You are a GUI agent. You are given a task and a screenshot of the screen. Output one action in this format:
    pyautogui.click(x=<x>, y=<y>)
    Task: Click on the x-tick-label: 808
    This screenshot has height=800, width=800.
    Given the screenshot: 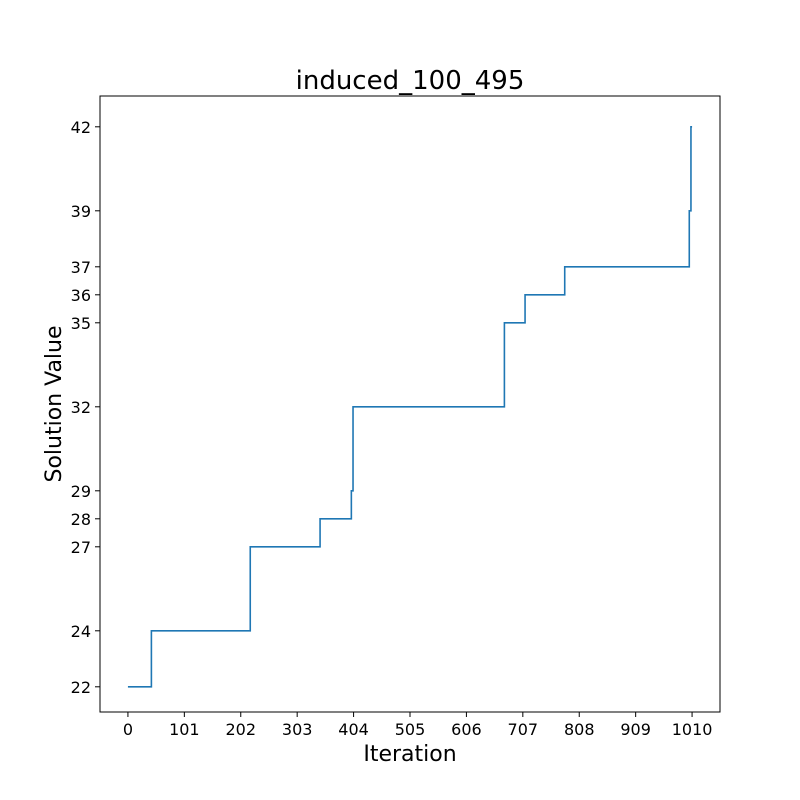 What is the action you would take?
    pyautogui.click(x=579, y=729)
    